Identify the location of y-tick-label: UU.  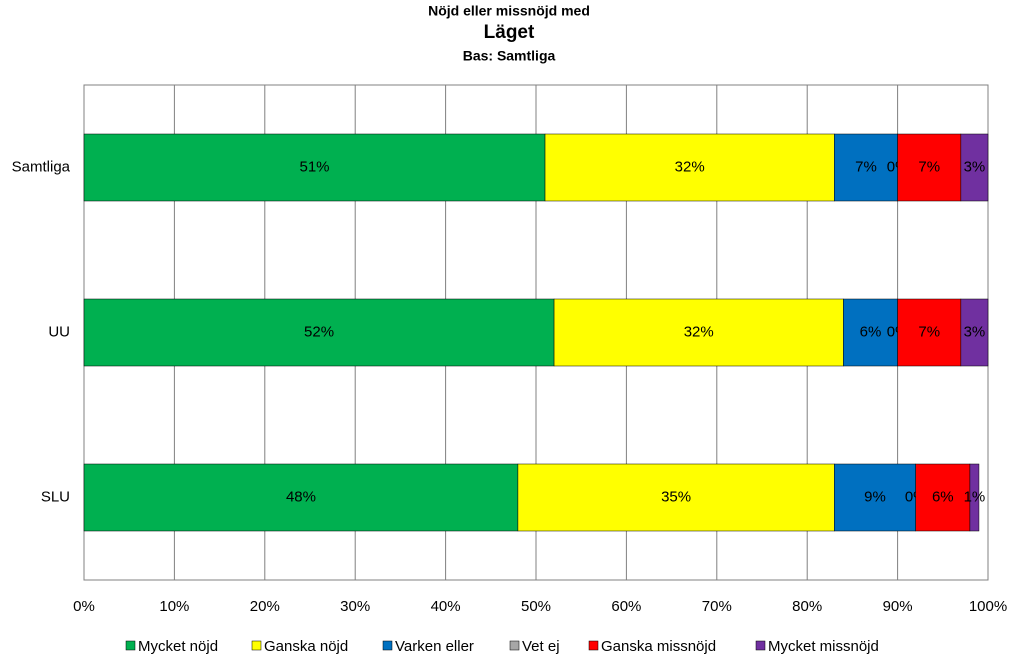
(59, 331).